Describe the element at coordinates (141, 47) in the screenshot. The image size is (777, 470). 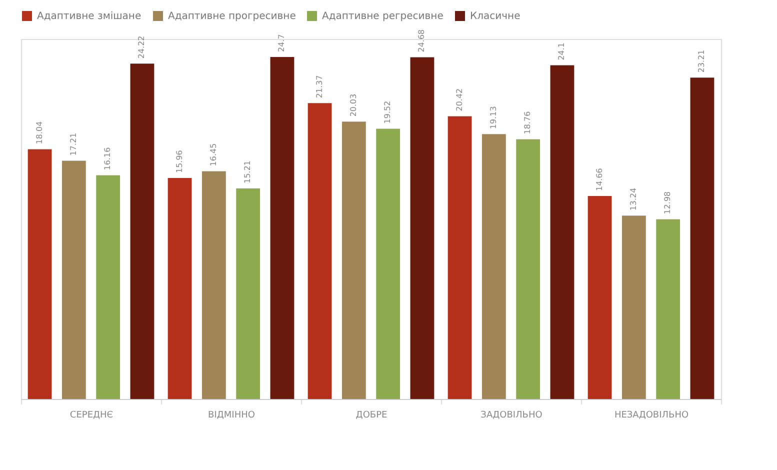
I see `data-label: 24.22` at that location.